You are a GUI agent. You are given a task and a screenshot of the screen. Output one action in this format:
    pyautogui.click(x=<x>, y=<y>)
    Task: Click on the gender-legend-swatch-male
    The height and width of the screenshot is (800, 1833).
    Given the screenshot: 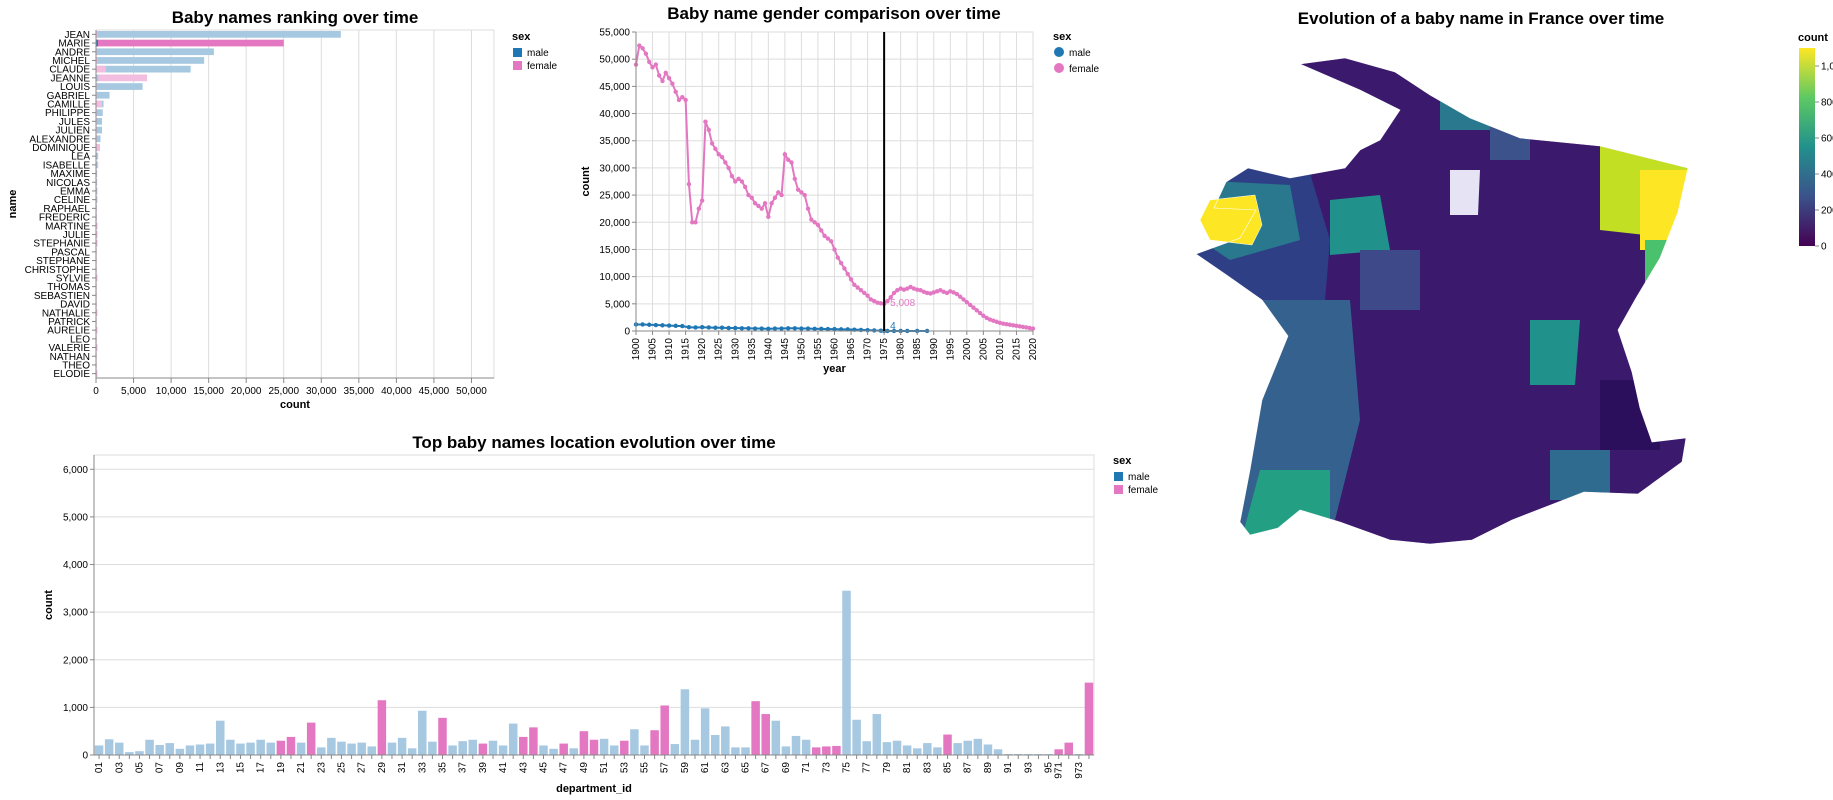 What is the action you would take?
    pyautogui.click(x=1059, y=52)
    